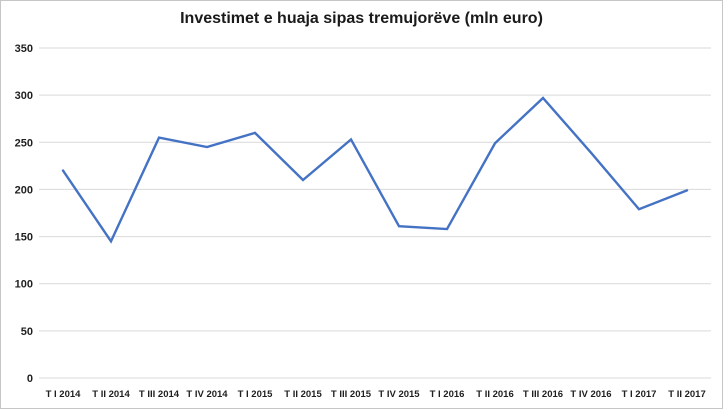  I want to click on x-axis-category-label: T II 2016, so click(495, 394).